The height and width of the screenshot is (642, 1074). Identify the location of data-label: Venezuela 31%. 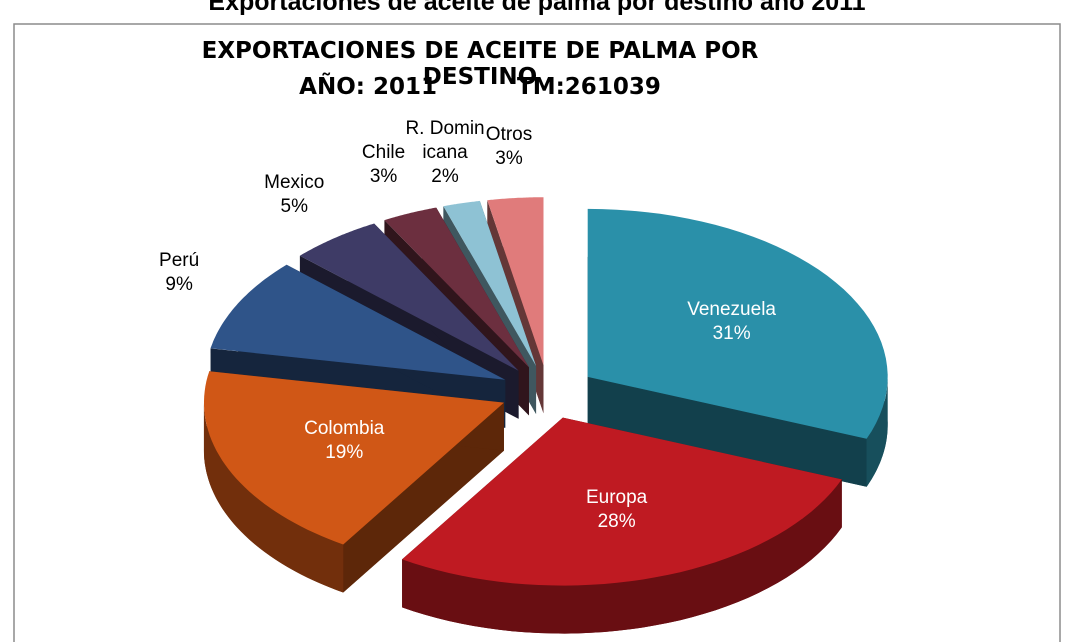
(732, 322).